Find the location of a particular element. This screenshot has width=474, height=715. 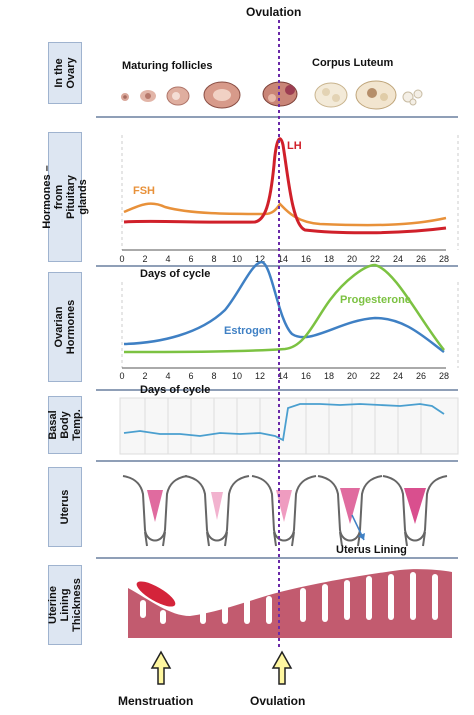

uterus-1-icon is located at coordinates (155, 511).